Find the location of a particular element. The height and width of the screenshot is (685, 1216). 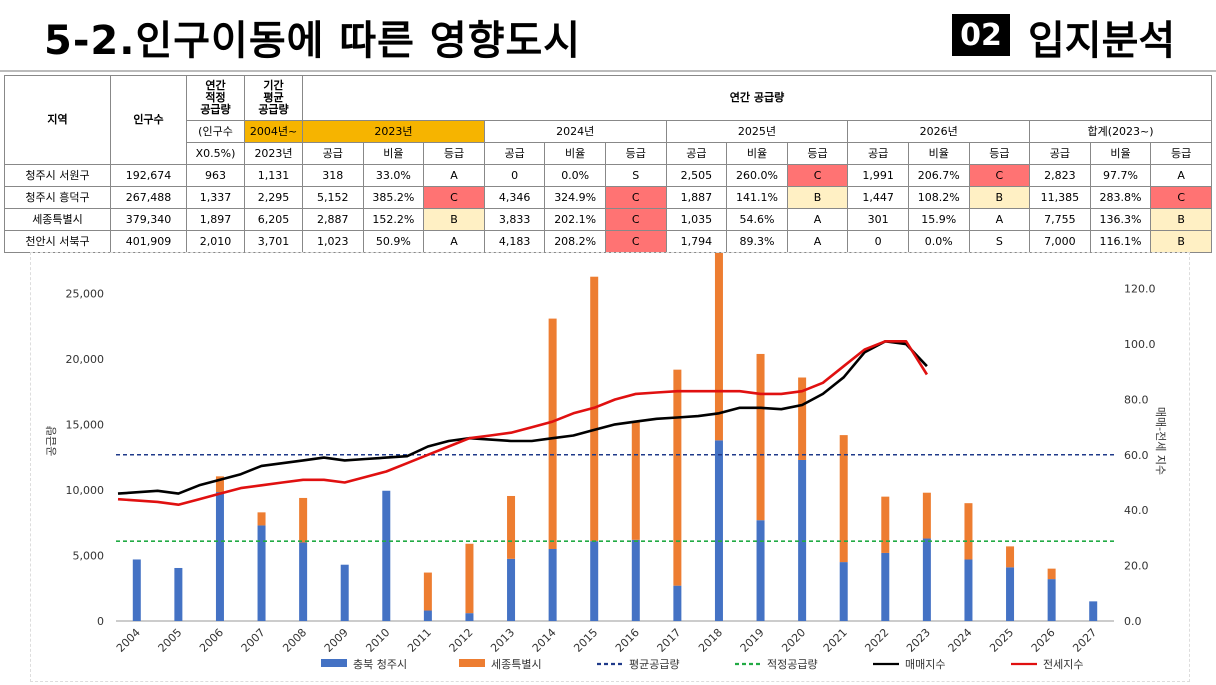

cell-supply: 11,385 is located at coordinates (1060, 197).